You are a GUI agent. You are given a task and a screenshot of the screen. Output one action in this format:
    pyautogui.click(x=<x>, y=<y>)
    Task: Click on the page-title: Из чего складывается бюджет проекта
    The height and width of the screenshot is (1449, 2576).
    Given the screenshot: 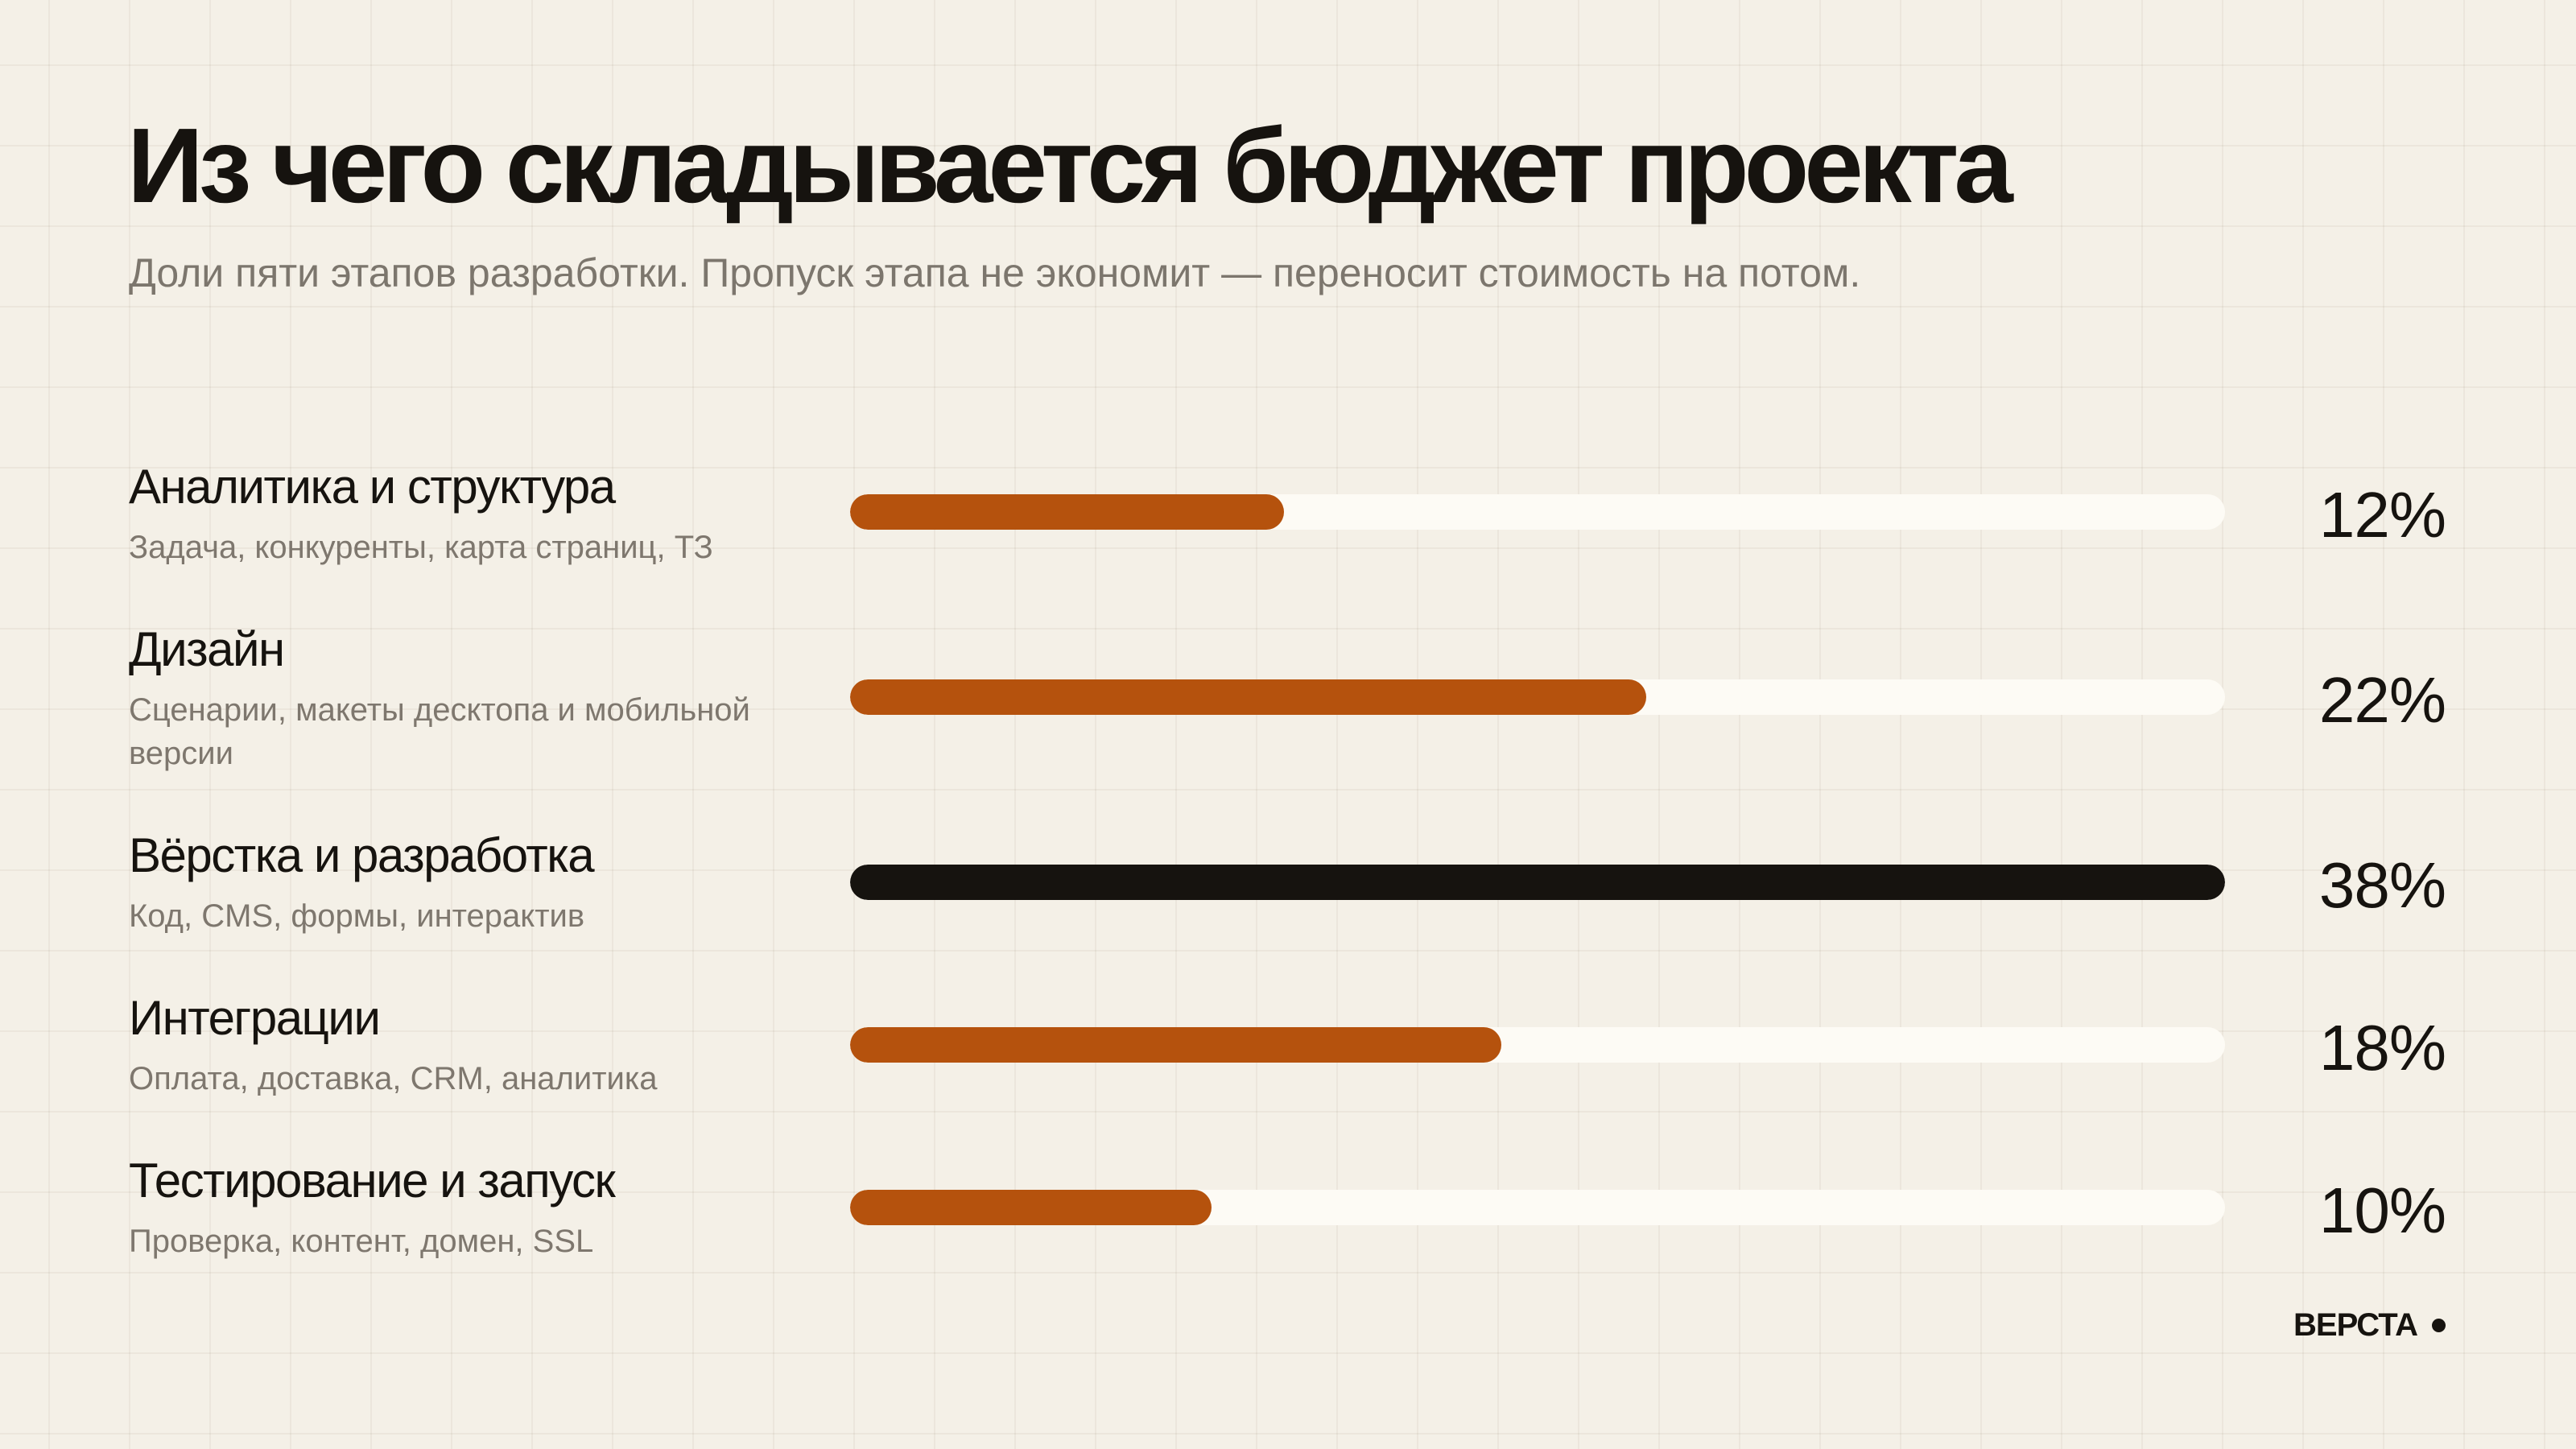 What is the action you would take?
    pyautogui.click(x=1070, y=165)
    